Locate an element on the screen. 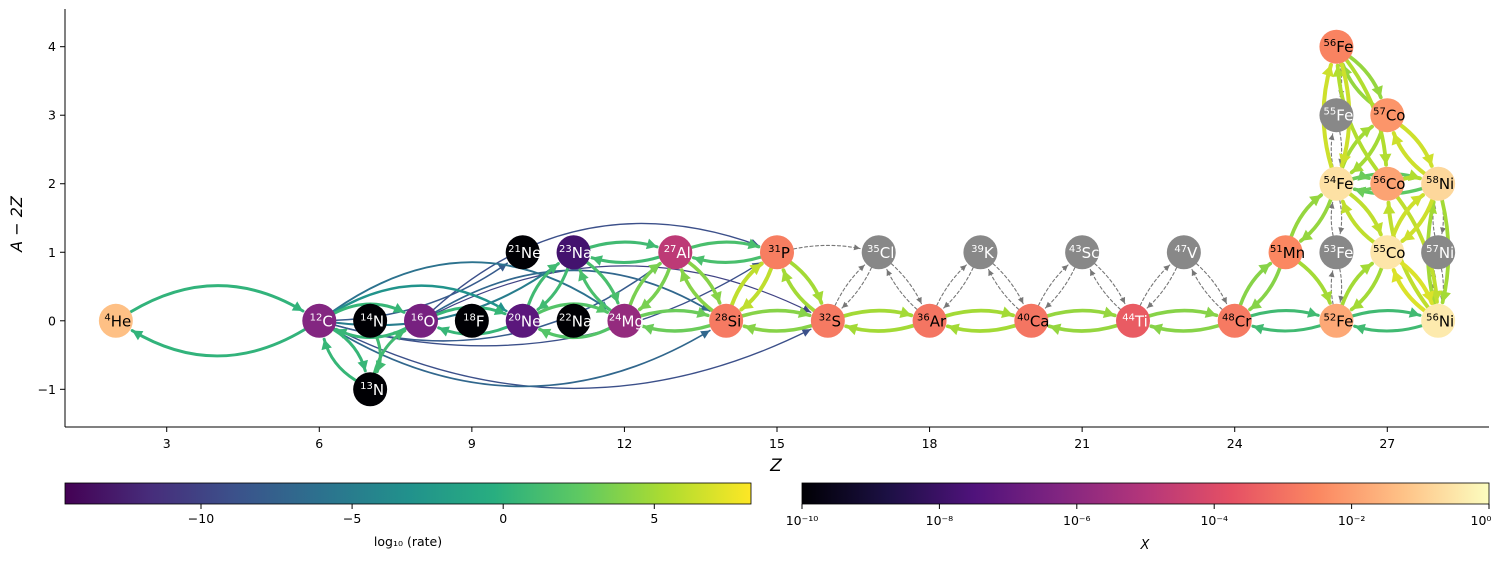 The width and height of the screenshot is (1511, 561). element-symbol: Co is located at coordinates (1396, 184).